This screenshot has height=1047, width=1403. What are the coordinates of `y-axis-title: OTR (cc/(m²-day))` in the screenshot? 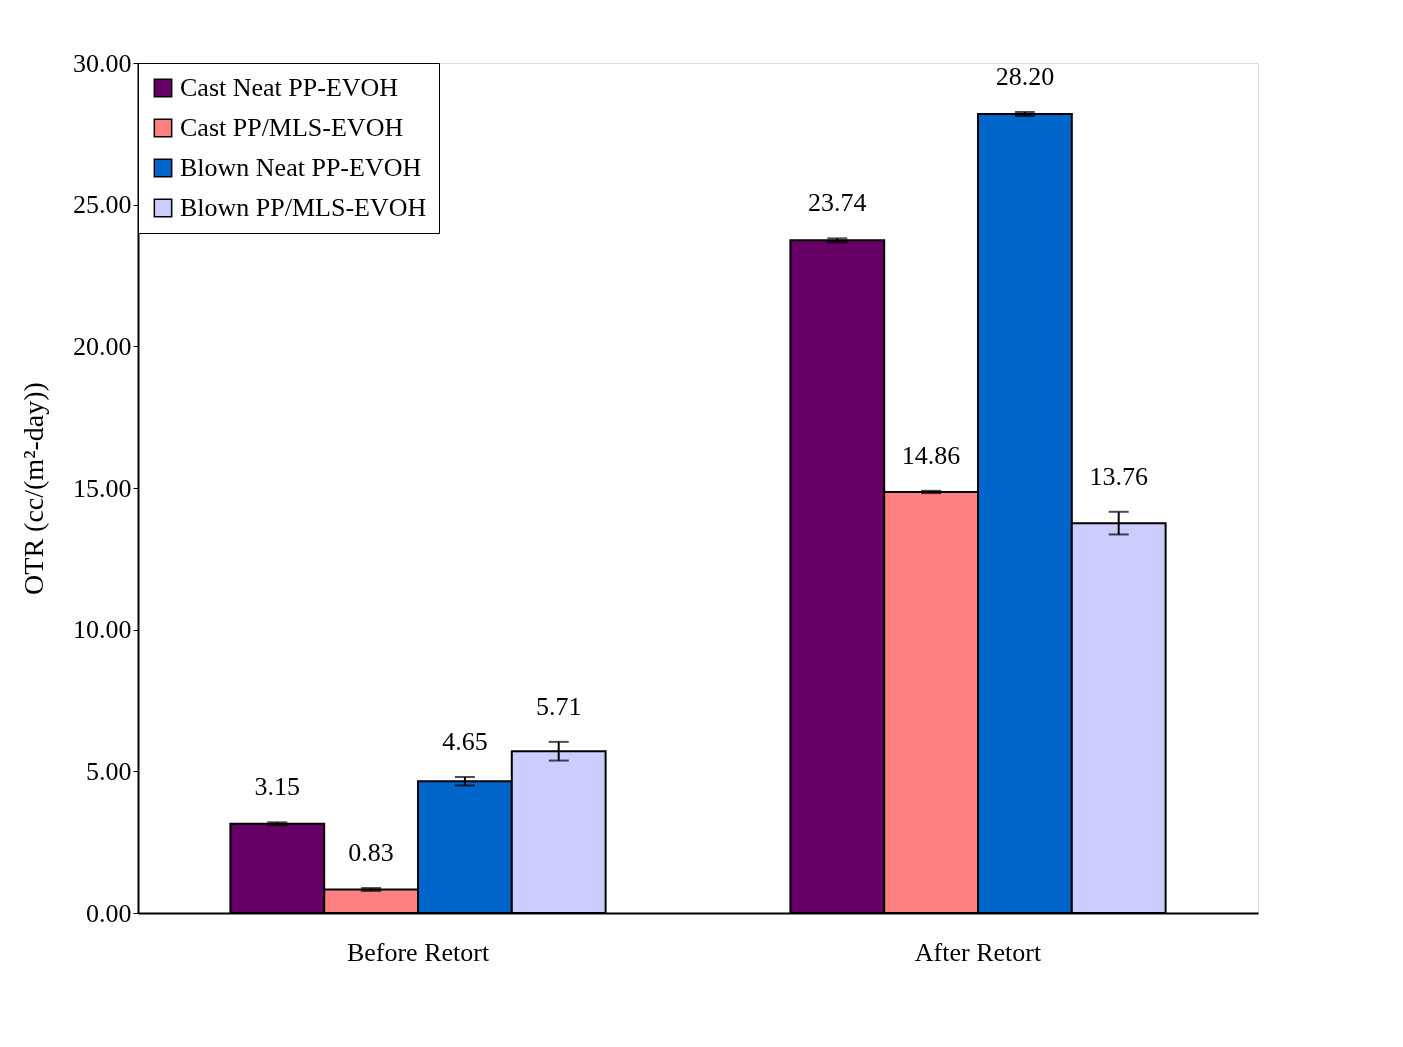 It's located at (33, 488).